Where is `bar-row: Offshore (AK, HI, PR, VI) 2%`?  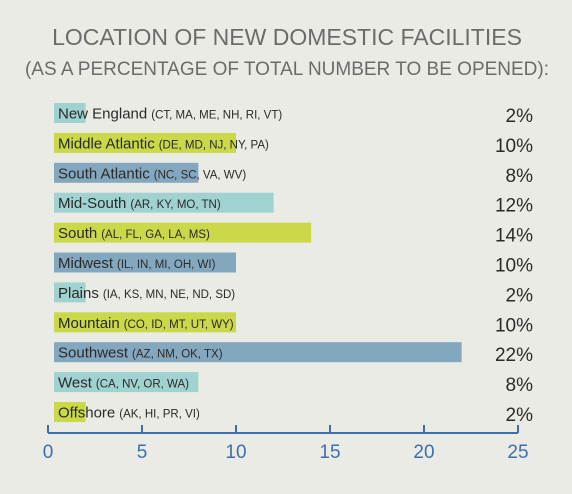 bar-row: Offshore (AK, HI, PR, VI) 2% is located at coordinates (293, 414).